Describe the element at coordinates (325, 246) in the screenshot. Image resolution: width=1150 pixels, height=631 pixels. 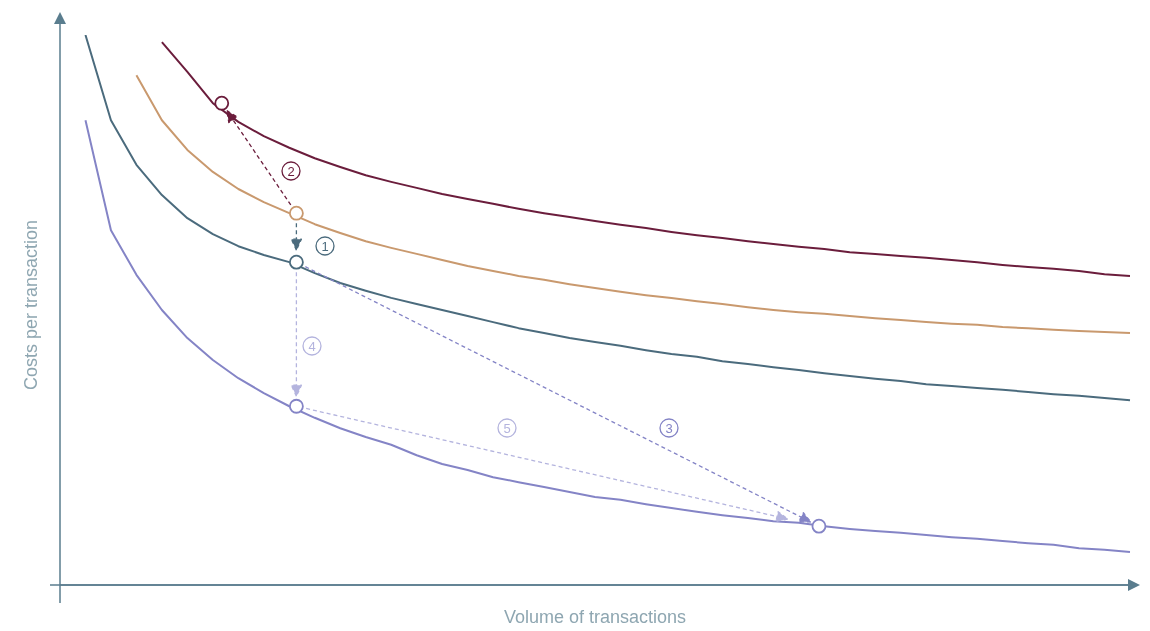
I see `annotation: 1` at that location.